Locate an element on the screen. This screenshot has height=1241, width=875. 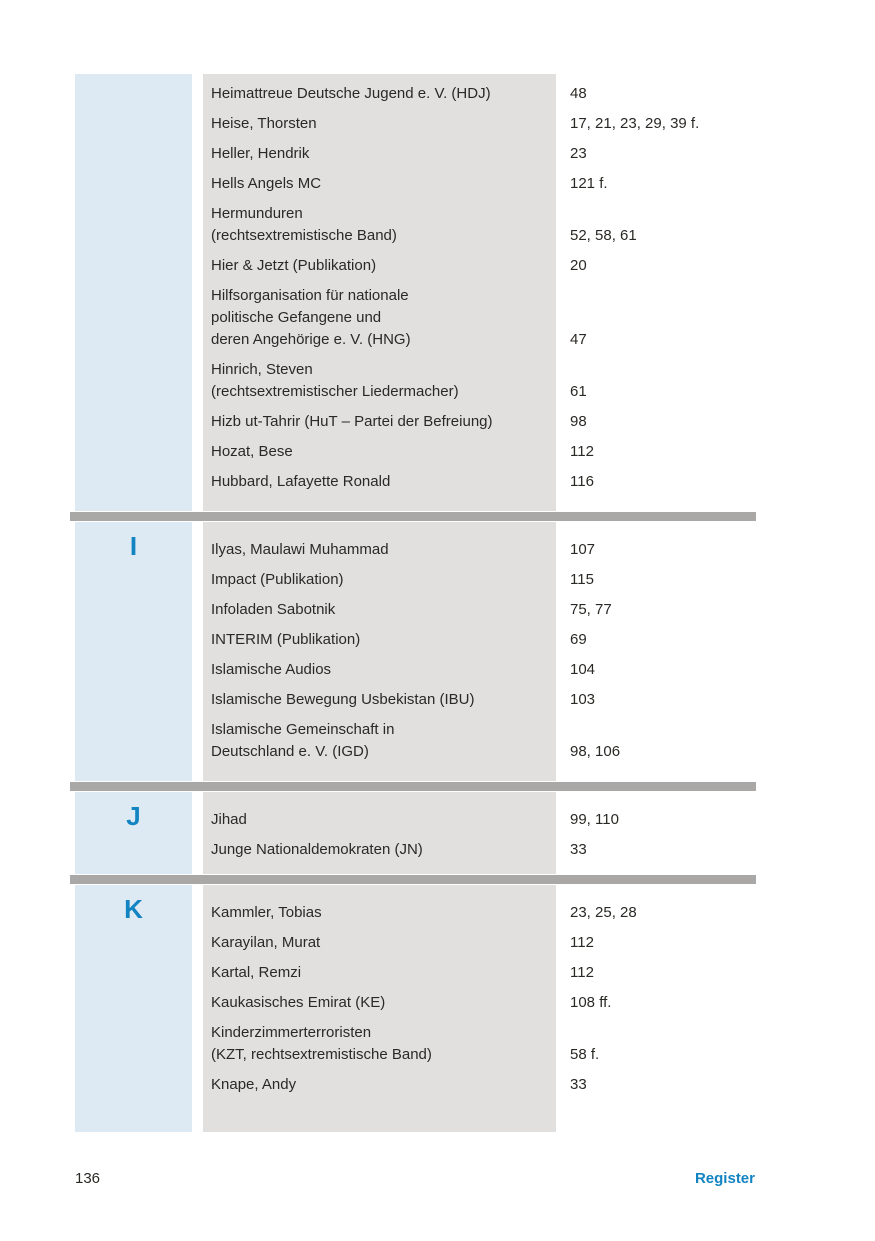
section-letter: K is located at coordinates (133, 909).